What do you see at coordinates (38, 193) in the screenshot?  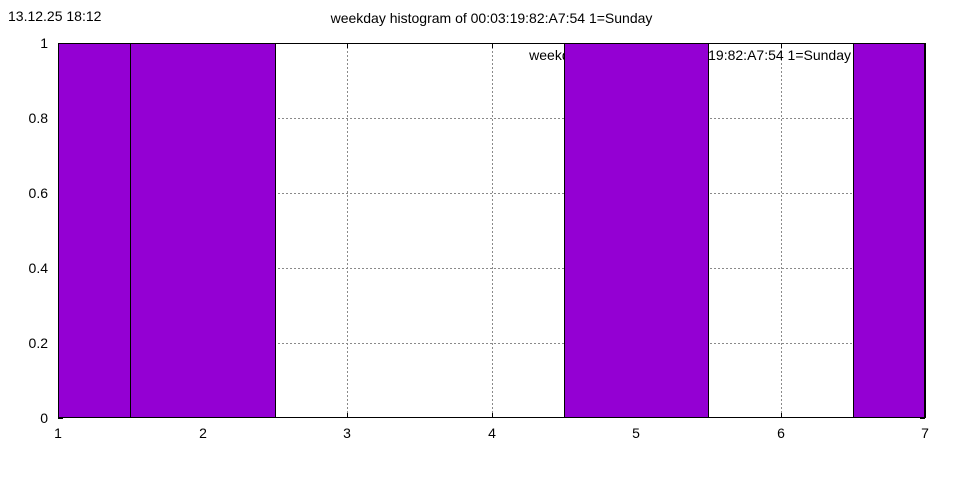 I see `y-tick-label: 0.6` at bounding box center [38, 193].